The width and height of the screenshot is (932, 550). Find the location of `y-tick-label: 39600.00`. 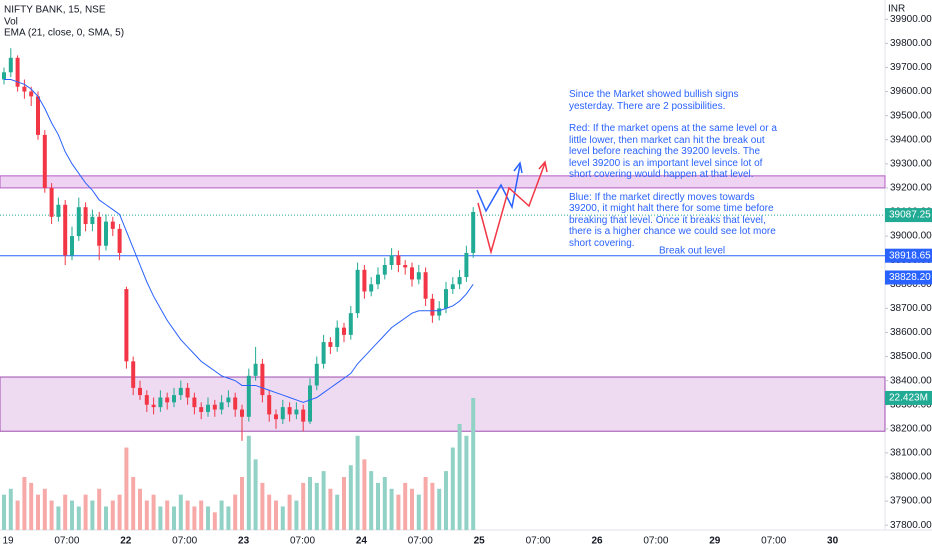

y-tick-label: 39600.00 is located at coordinates (911, 91).